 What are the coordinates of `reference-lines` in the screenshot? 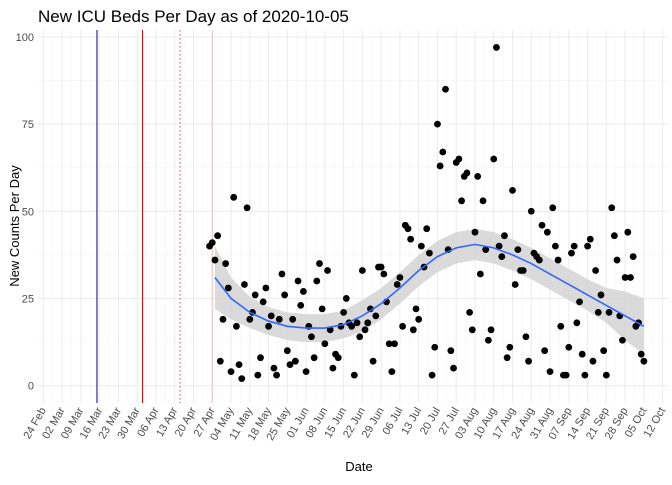 It's located at (154, 216).